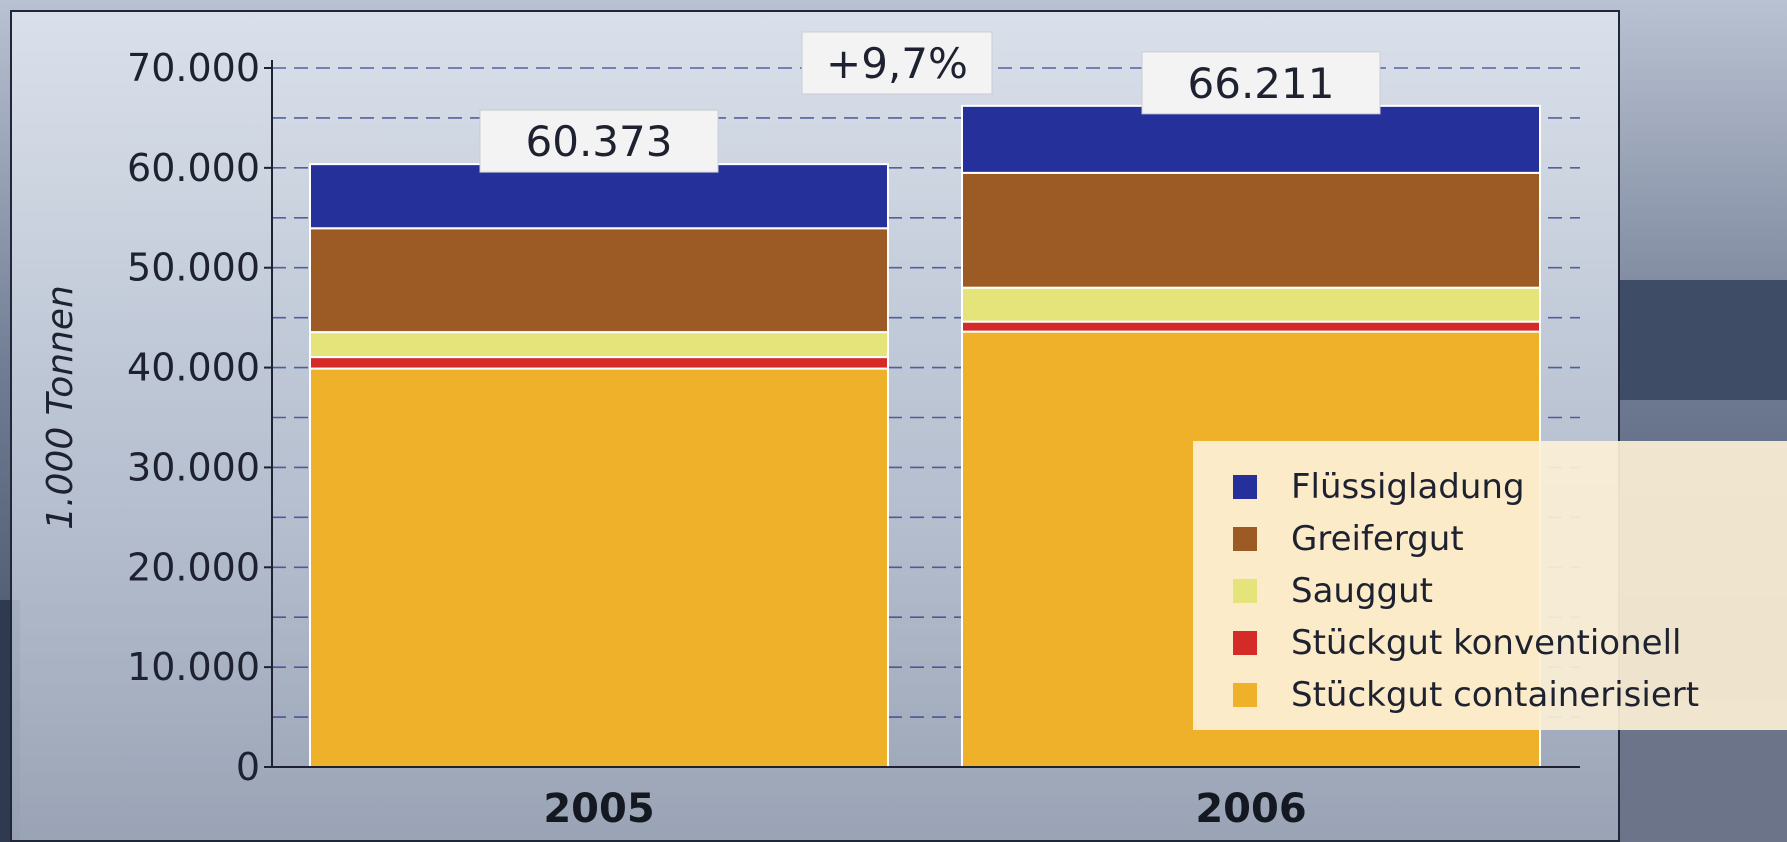  What do you see at coordinates (1495, 695) in the screenshot?
I see `legend-label: Stückgut containerisiert` at bounding box center [1495, 695].